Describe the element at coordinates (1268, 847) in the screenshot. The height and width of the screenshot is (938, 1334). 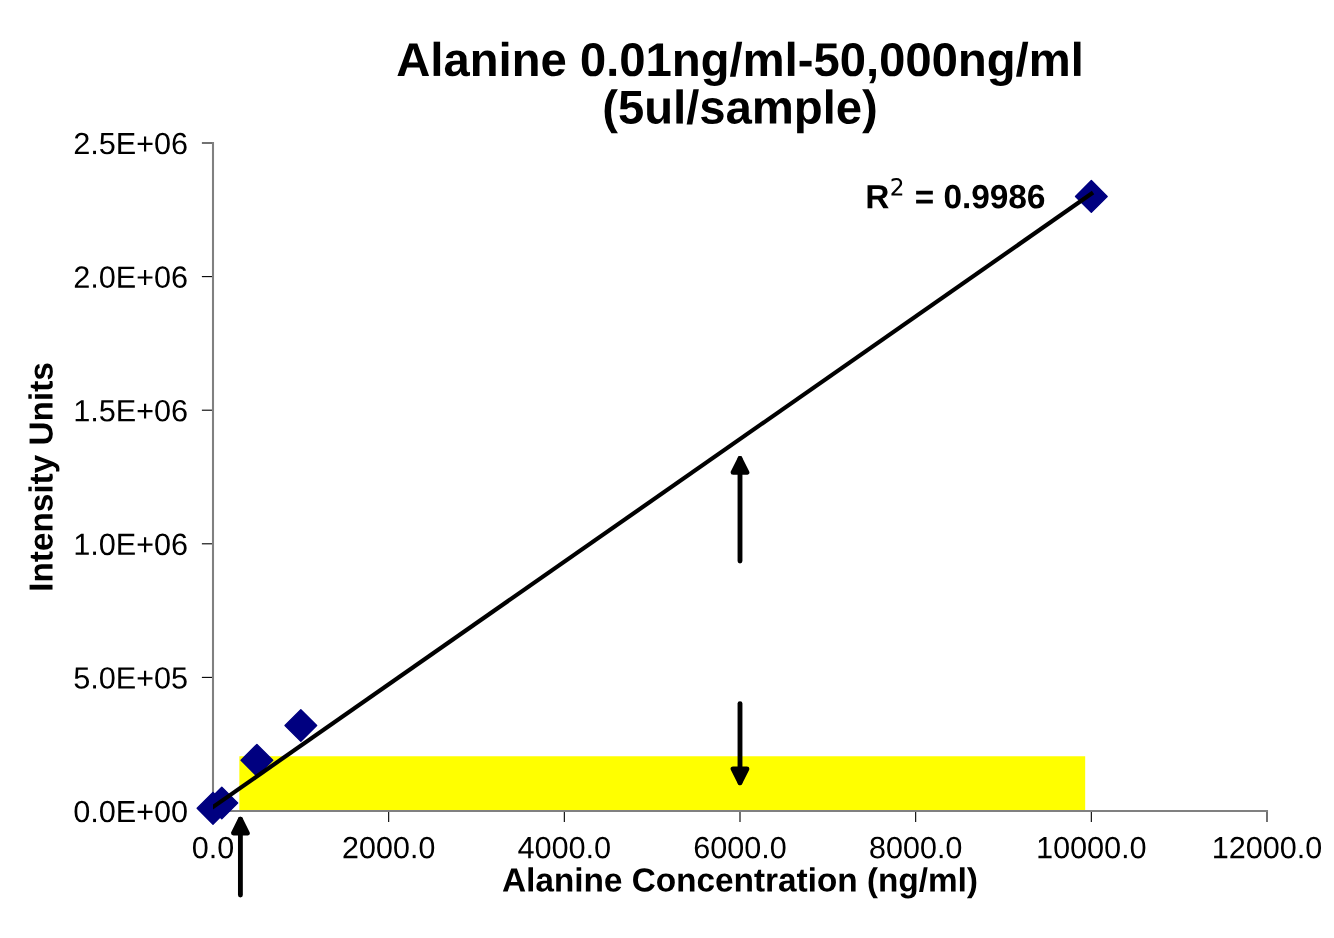
I see `x-tick-label: 12000.0` at that location.